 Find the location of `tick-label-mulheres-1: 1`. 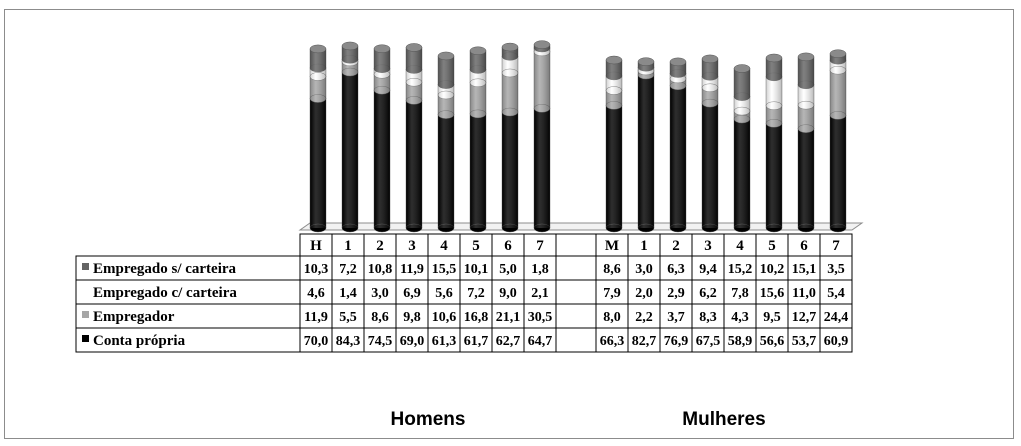

tick-label-mulheres-1: 1 is located at coordinates (644, 246).